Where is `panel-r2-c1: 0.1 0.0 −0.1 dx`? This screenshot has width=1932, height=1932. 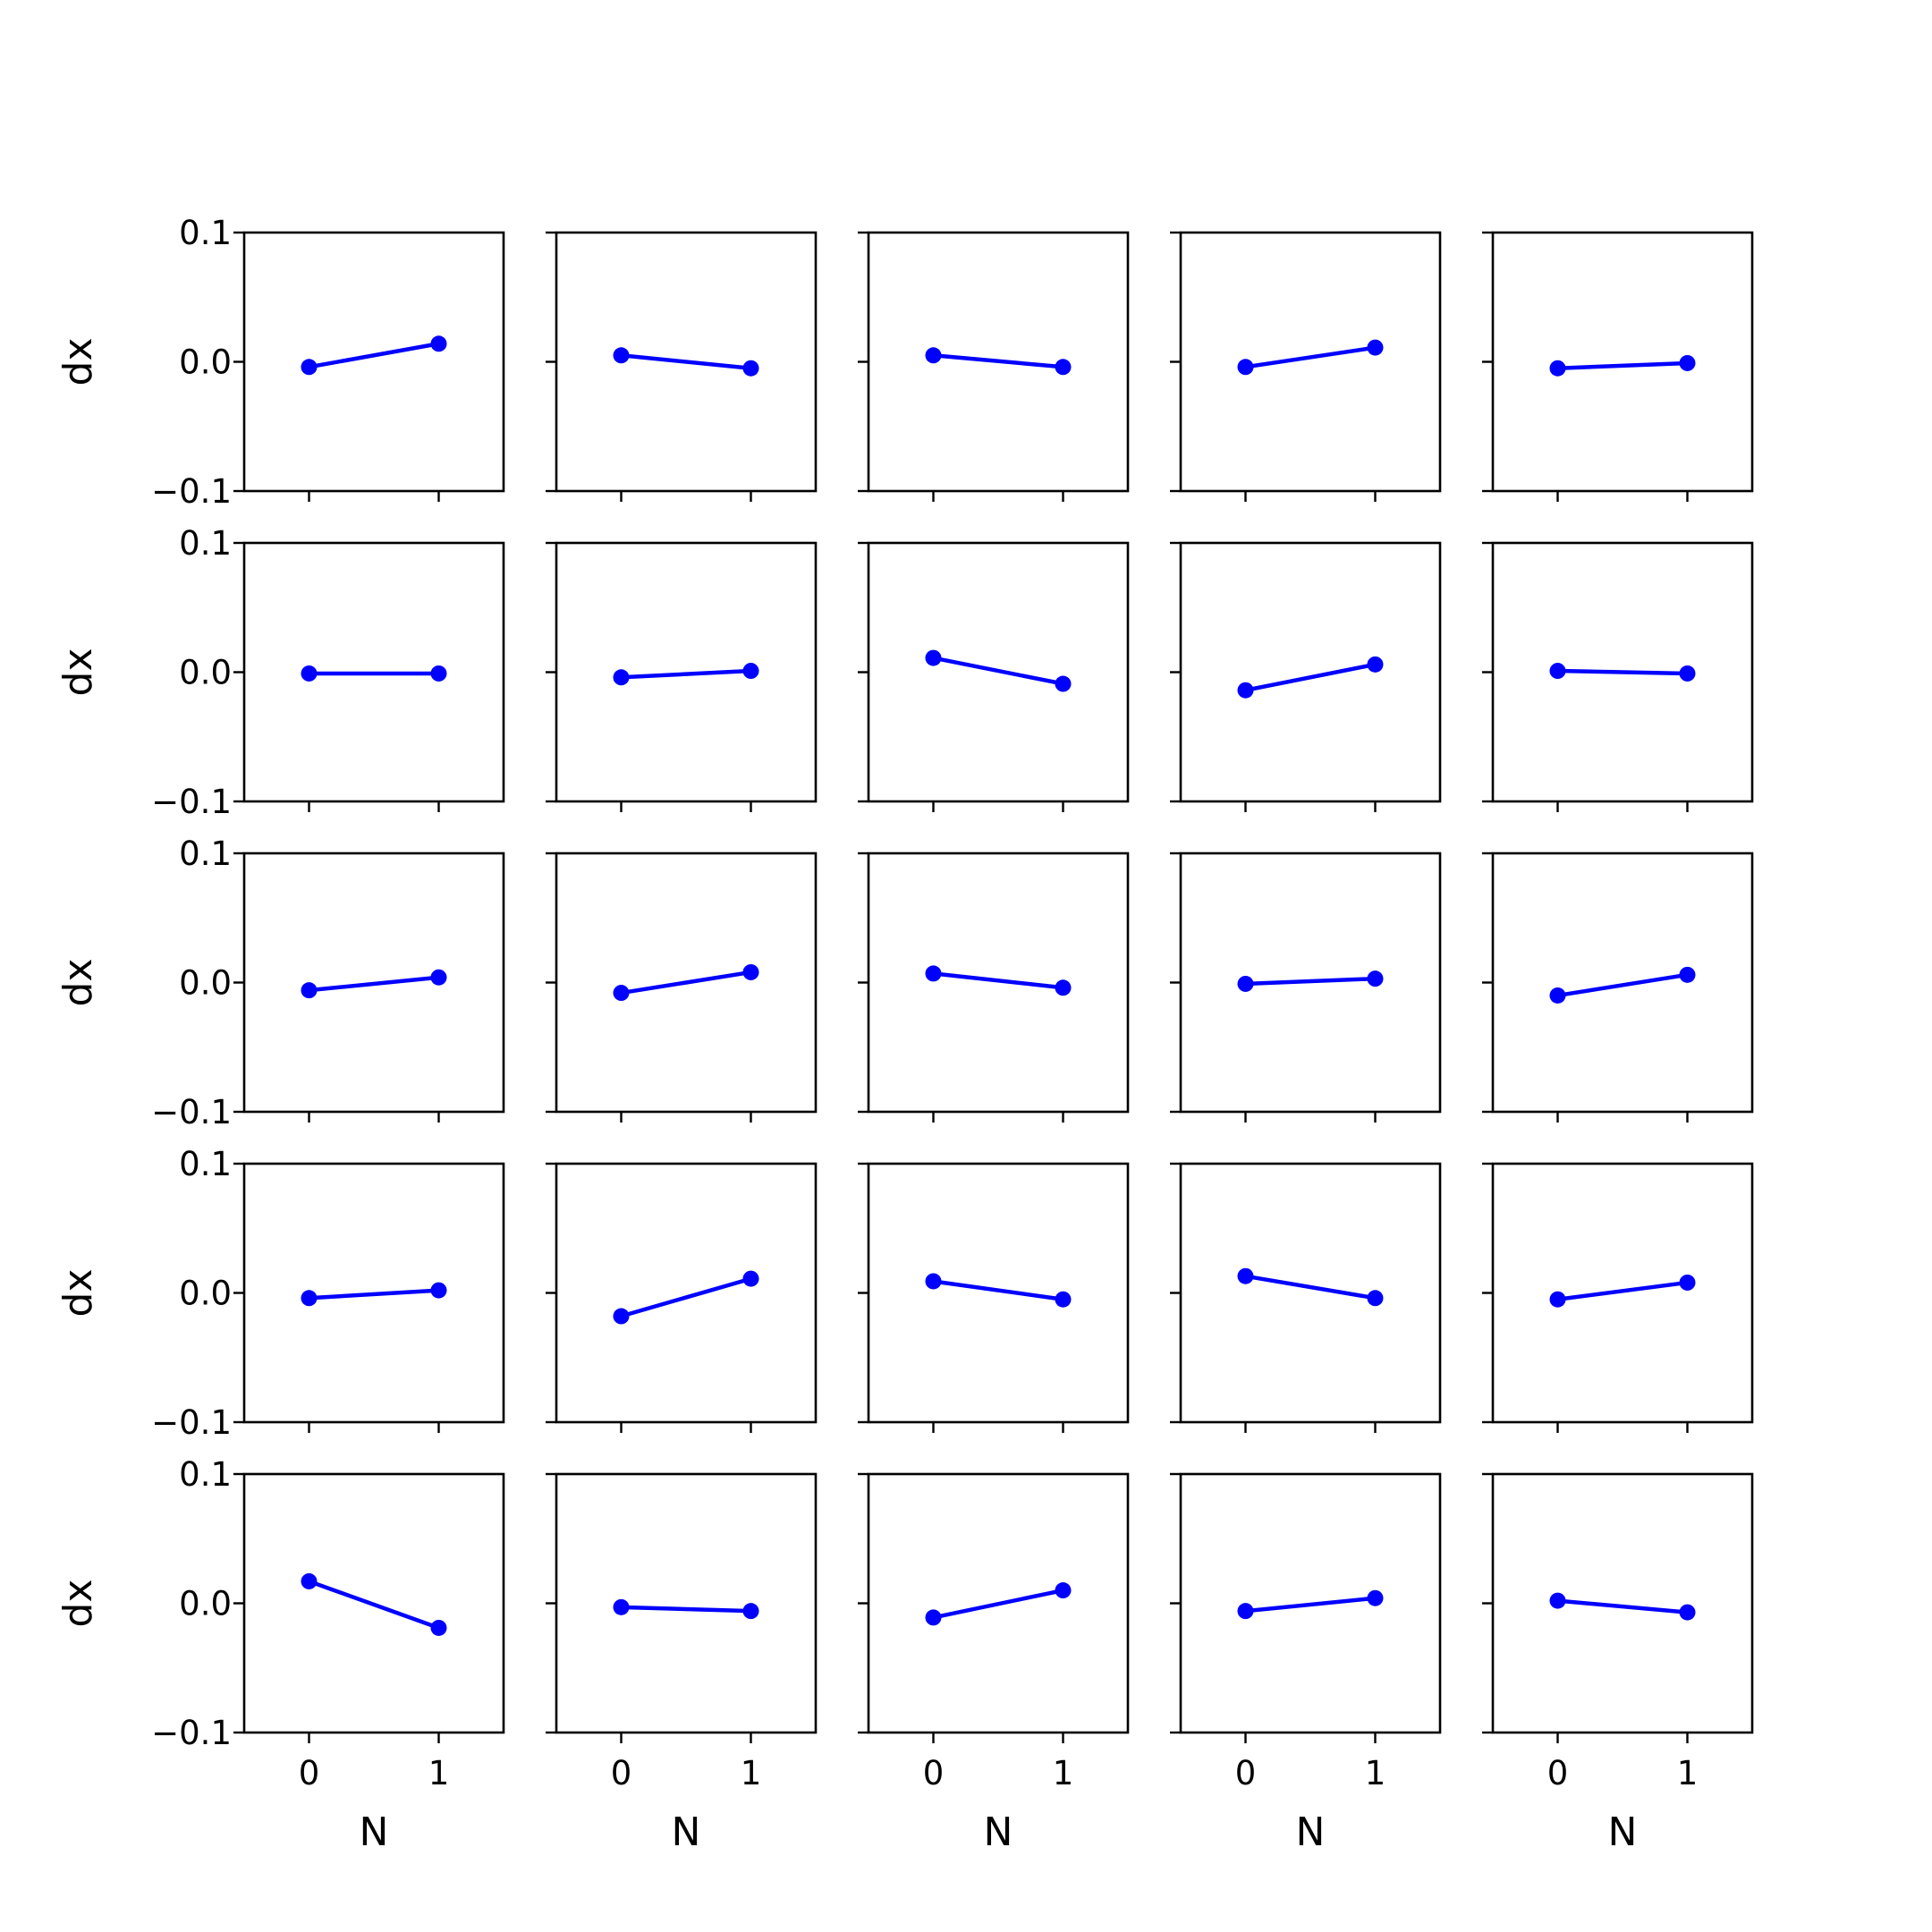 panel-r2-c1: 0.1 0.0 −0.1 dx is located at coordinates (280, 672).